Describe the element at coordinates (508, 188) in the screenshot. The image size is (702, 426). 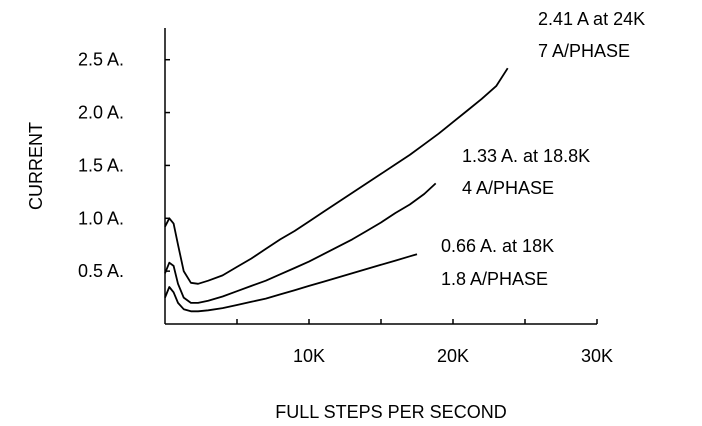
I see `series-annotation-4a-name: 4 A/PHASE` at that location.